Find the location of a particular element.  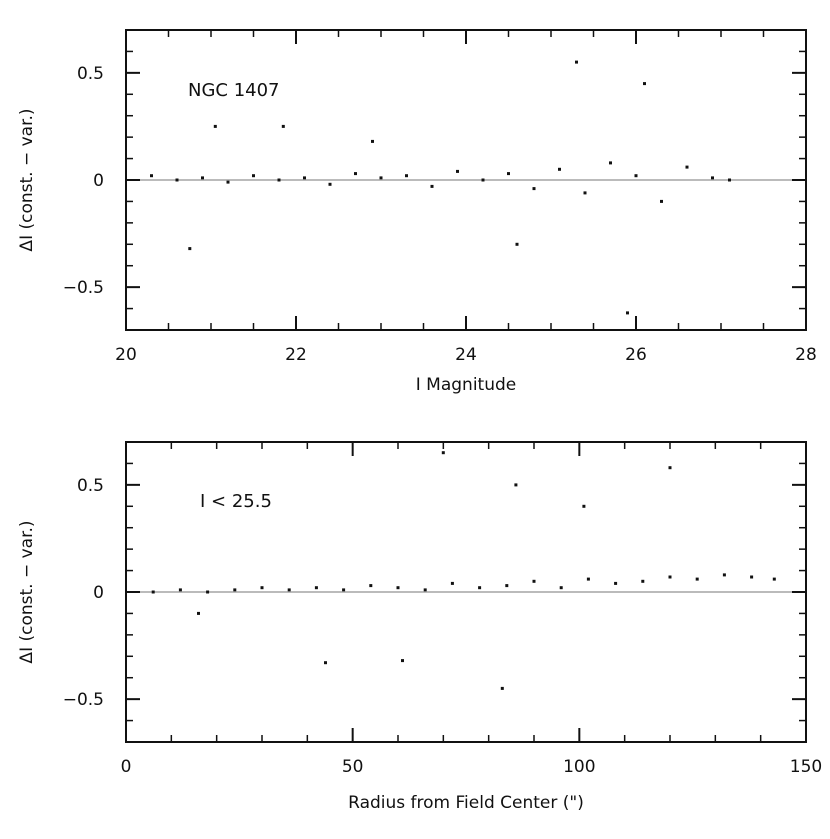

annotation-ngc: NGC 1407 is located at coordinates (234, 90).